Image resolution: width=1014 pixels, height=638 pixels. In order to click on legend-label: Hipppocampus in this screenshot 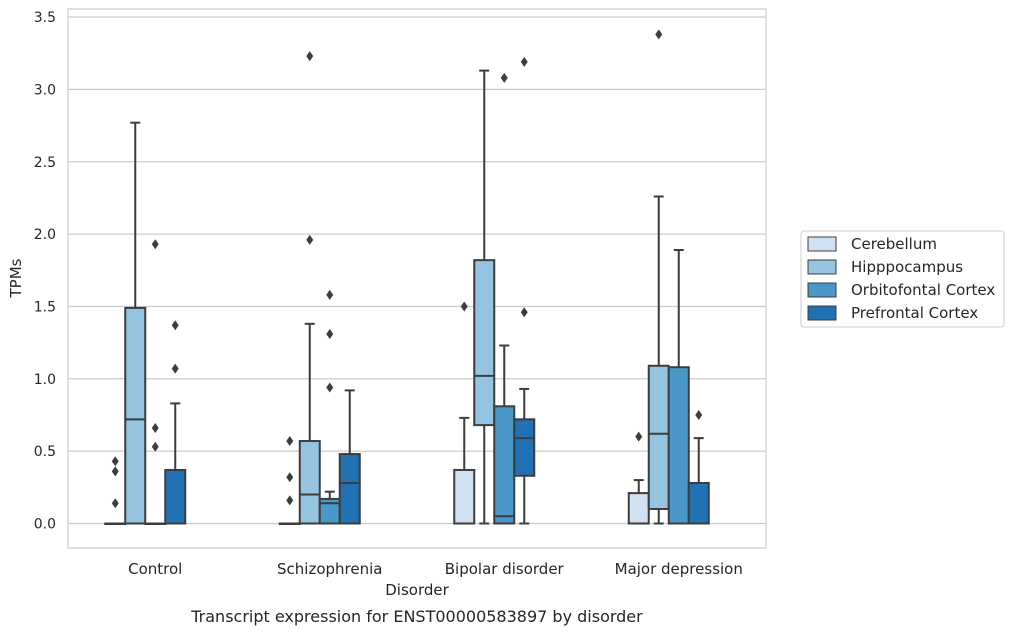, I will do `click(907, 267)`.